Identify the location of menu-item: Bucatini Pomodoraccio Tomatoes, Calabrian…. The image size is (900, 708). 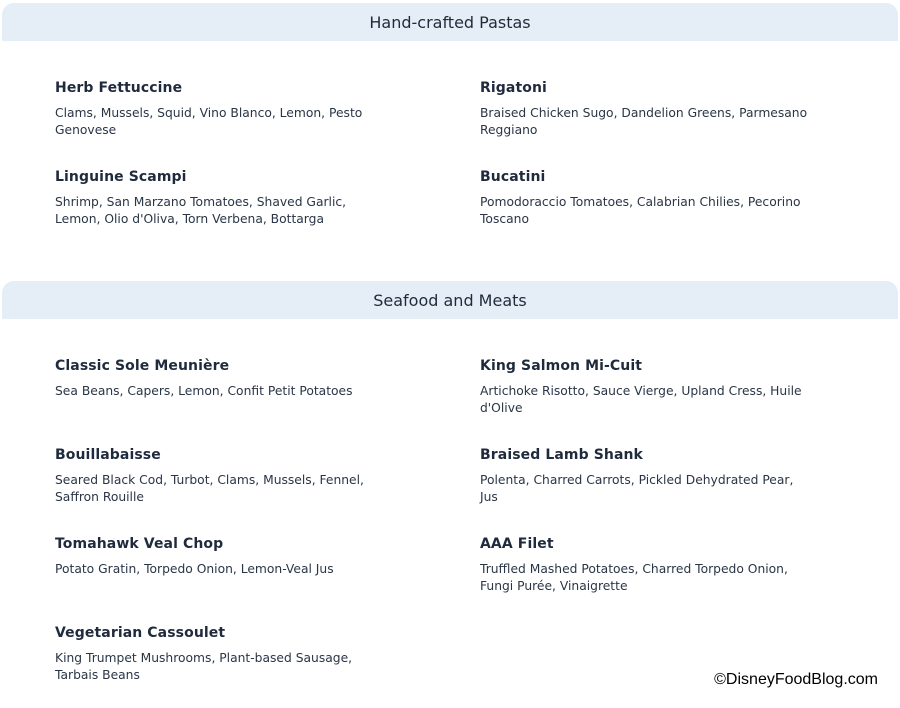
(645, 198).